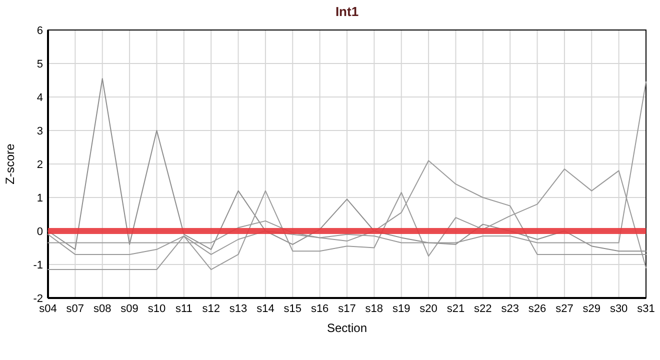  What do you see at coordinates (483, 309) in the screenshot?
I see `x-tick-label: s22` at bounding box center [483, 309].